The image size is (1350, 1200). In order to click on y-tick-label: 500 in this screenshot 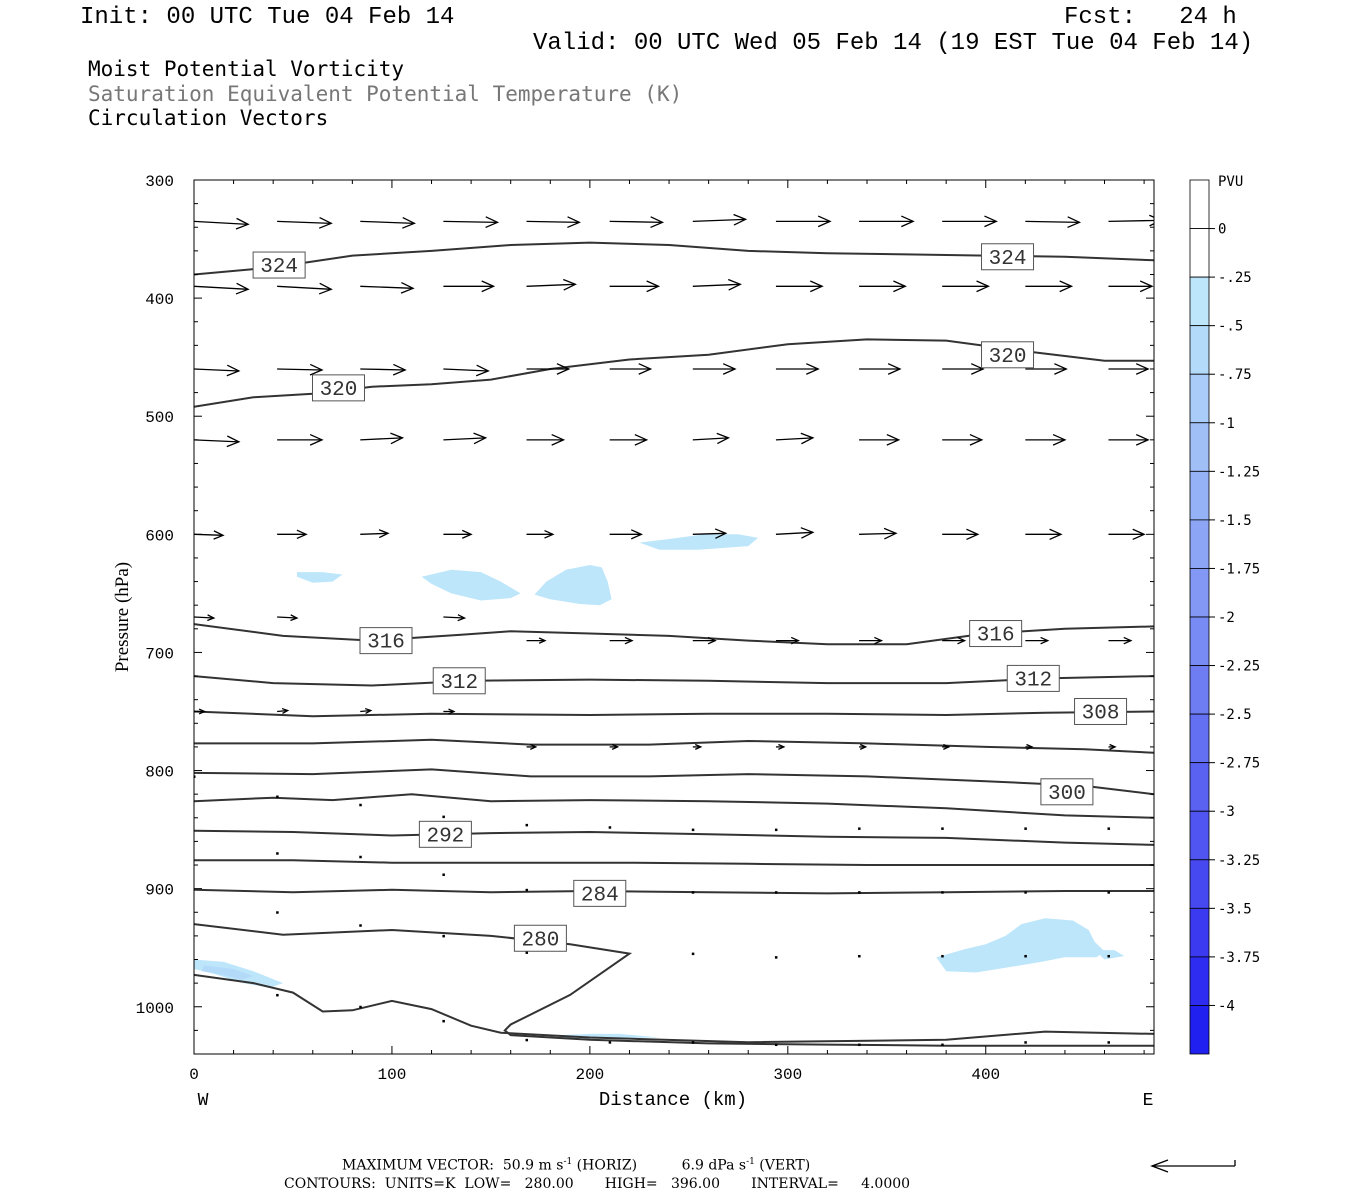, I will do `click(159, 418)`.